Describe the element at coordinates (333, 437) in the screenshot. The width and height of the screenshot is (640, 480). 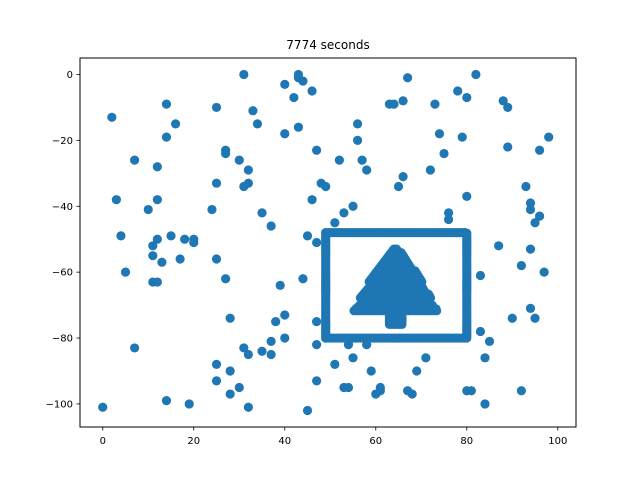
I see `x-axis-ticks: 0 20 40 60 80 100` at that location.